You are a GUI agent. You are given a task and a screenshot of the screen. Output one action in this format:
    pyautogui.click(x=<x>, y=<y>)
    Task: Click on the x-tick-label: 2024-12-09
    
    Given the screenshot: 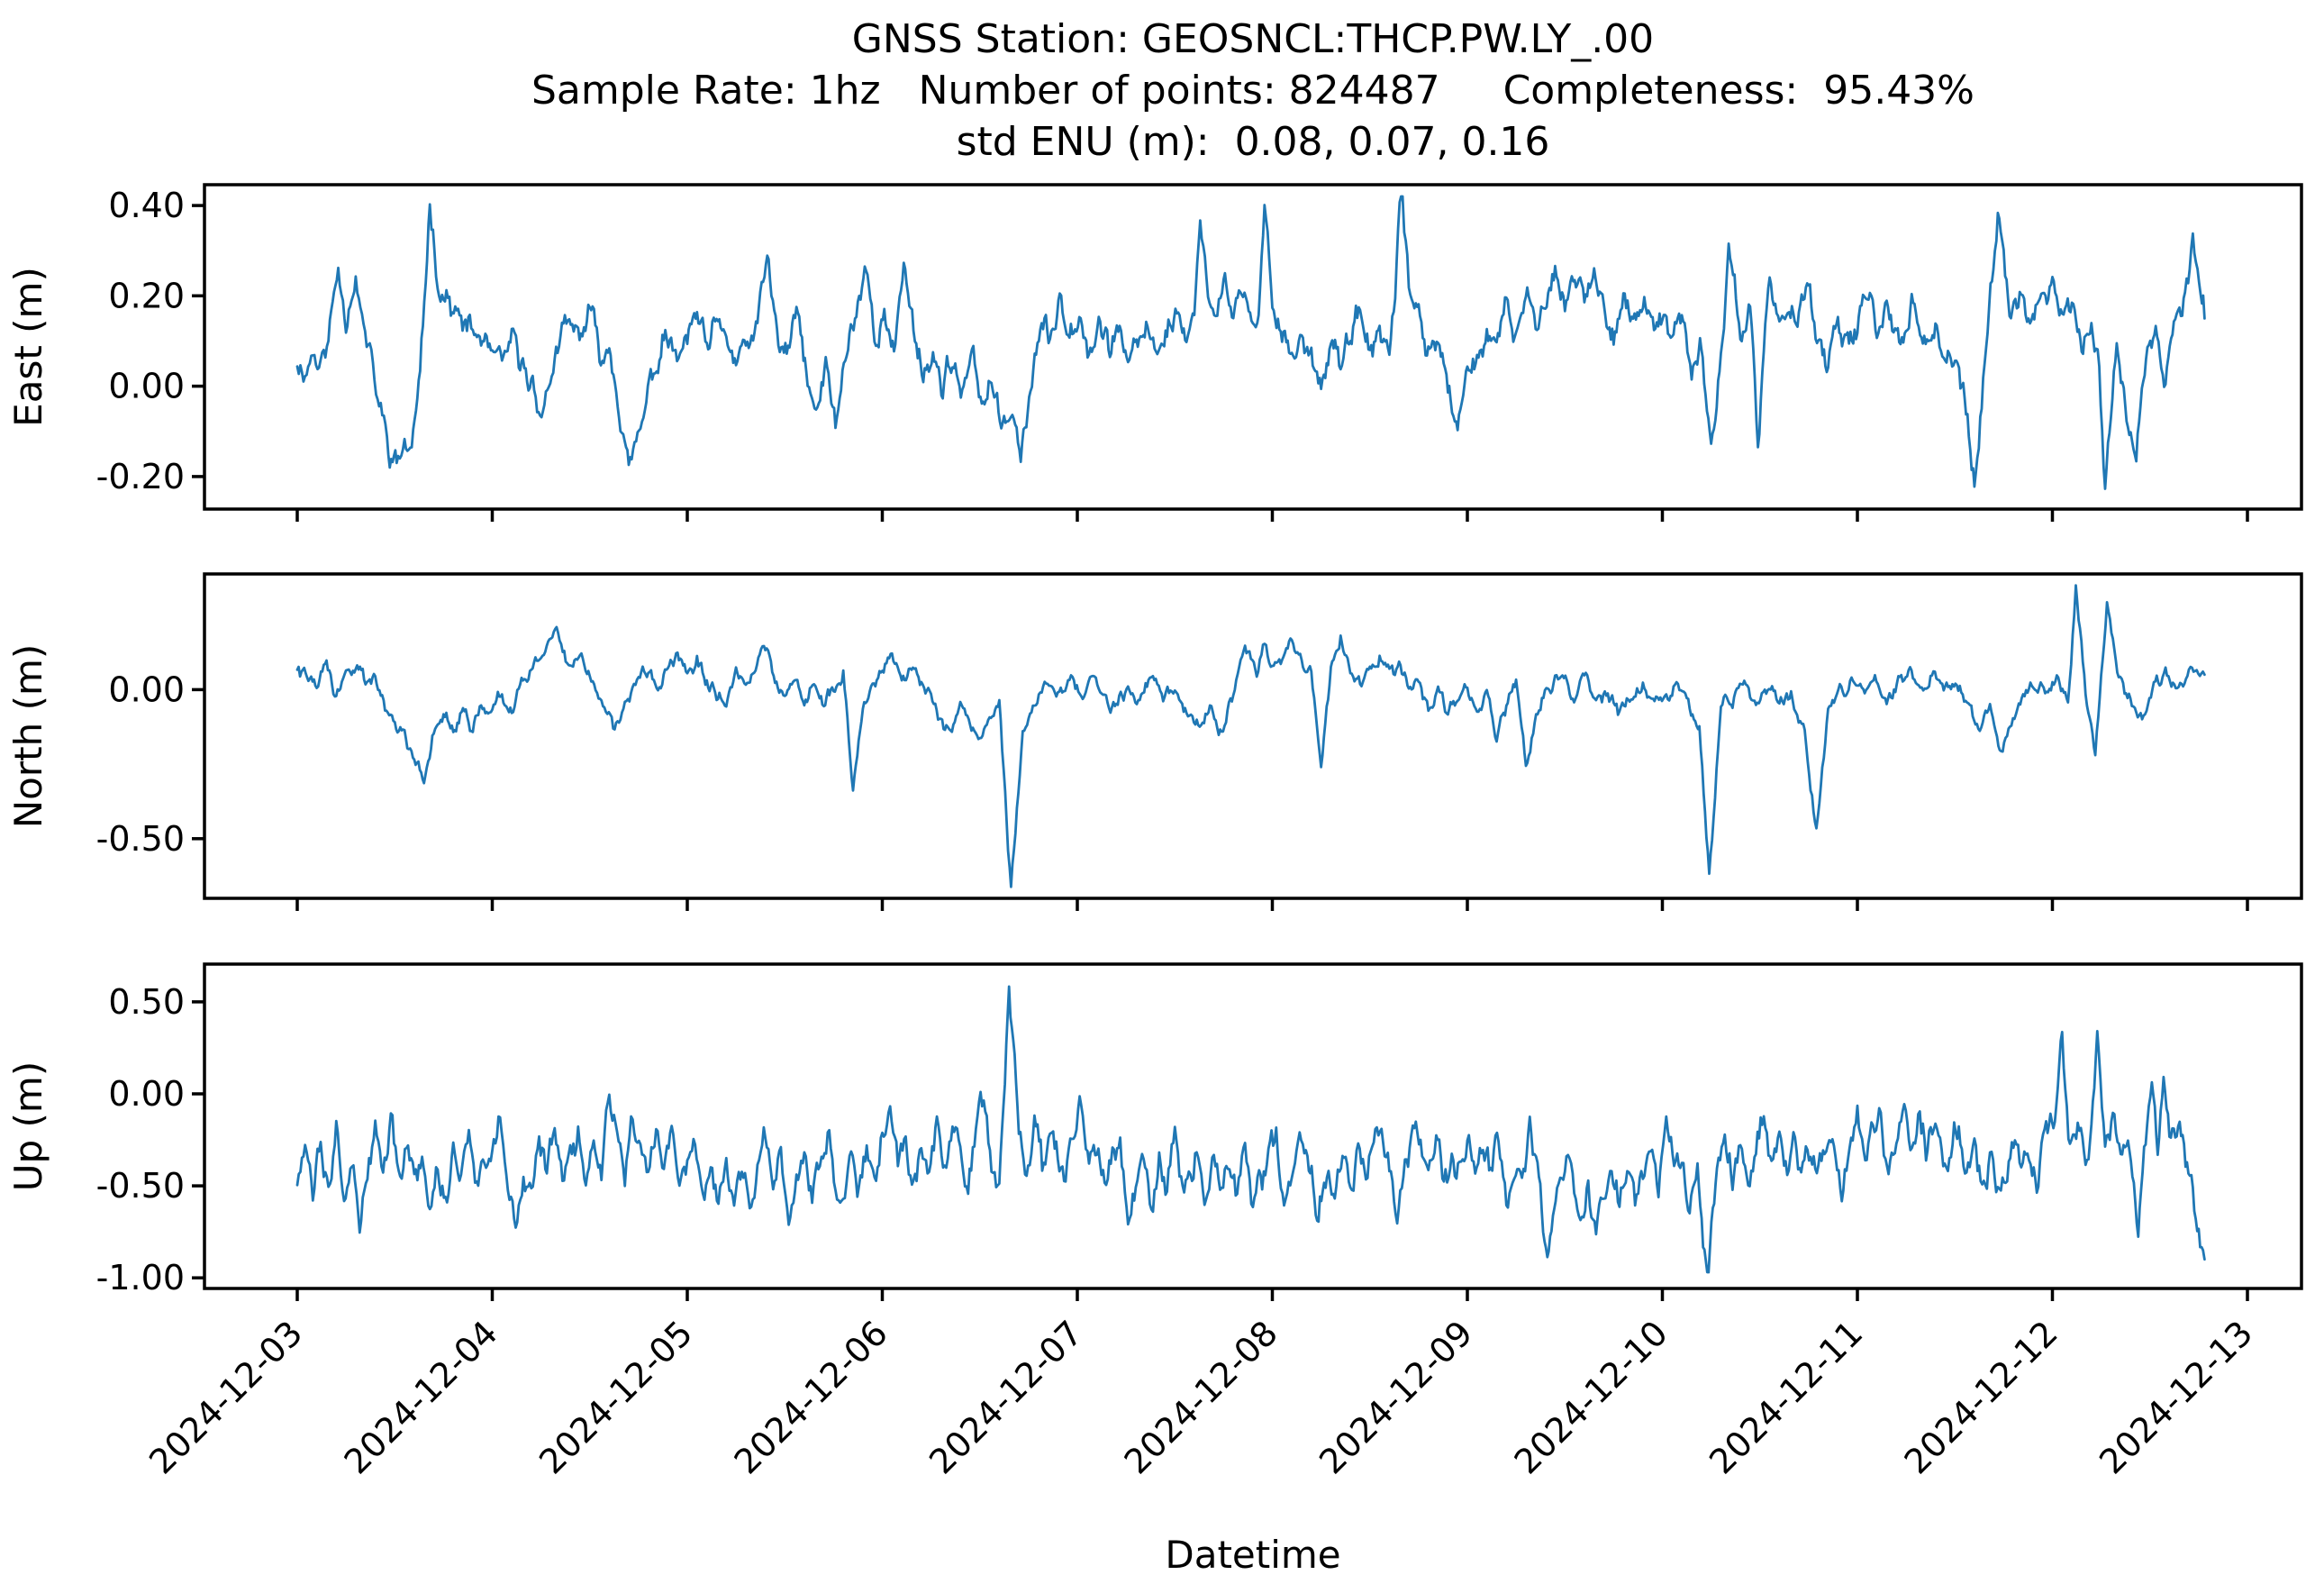 What is the action you would take?
    pyautogui.click(x=1396, y=1397)
    